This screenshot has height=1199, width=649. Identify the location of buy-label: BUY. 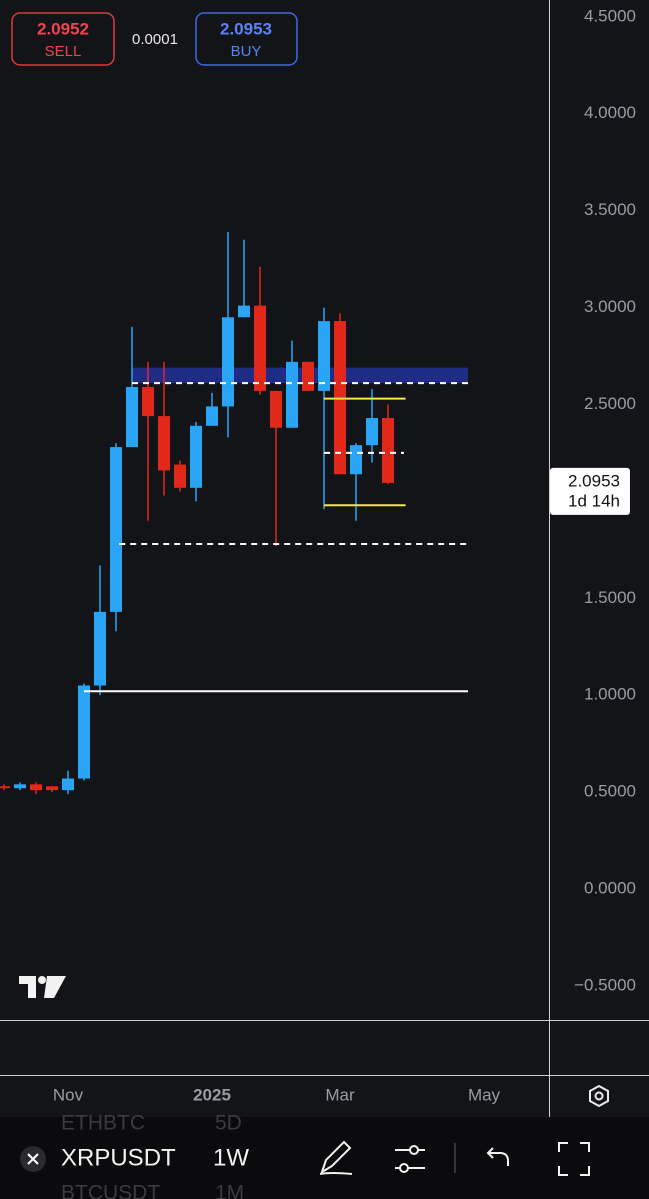
(246, 51).